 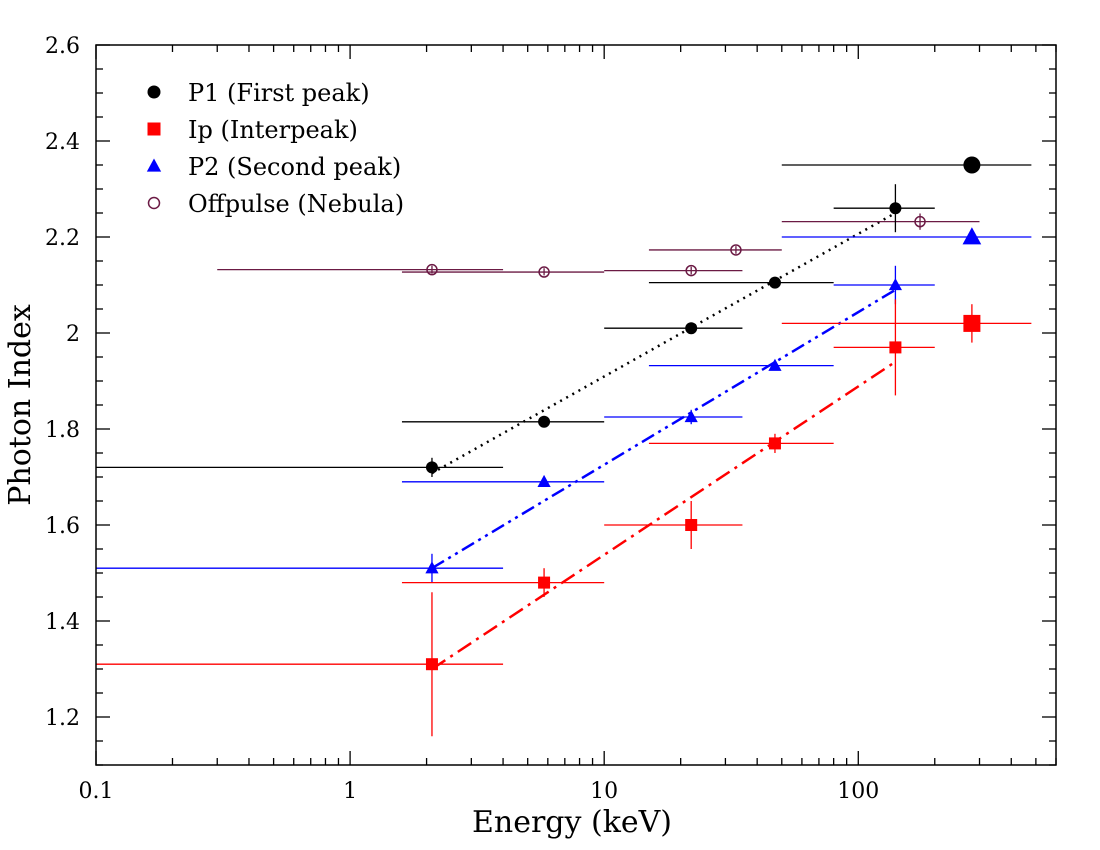 I want to click on x-tick-label: 100, so click(x=858, y=791).